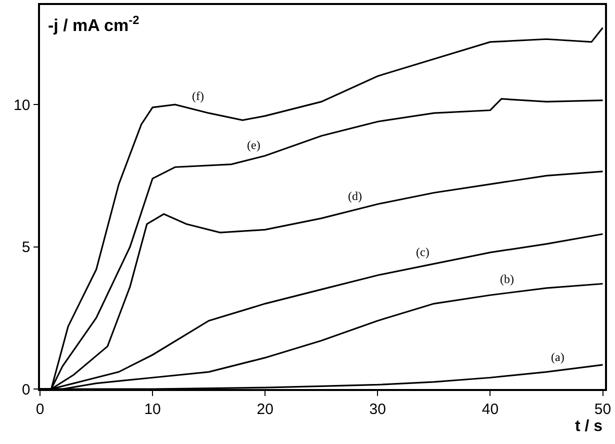 The width and height of the screenshot is (615, 444). Describe the element at coordinates (253, 145) in the screenshot. I see `series-label: (e)` at that location.